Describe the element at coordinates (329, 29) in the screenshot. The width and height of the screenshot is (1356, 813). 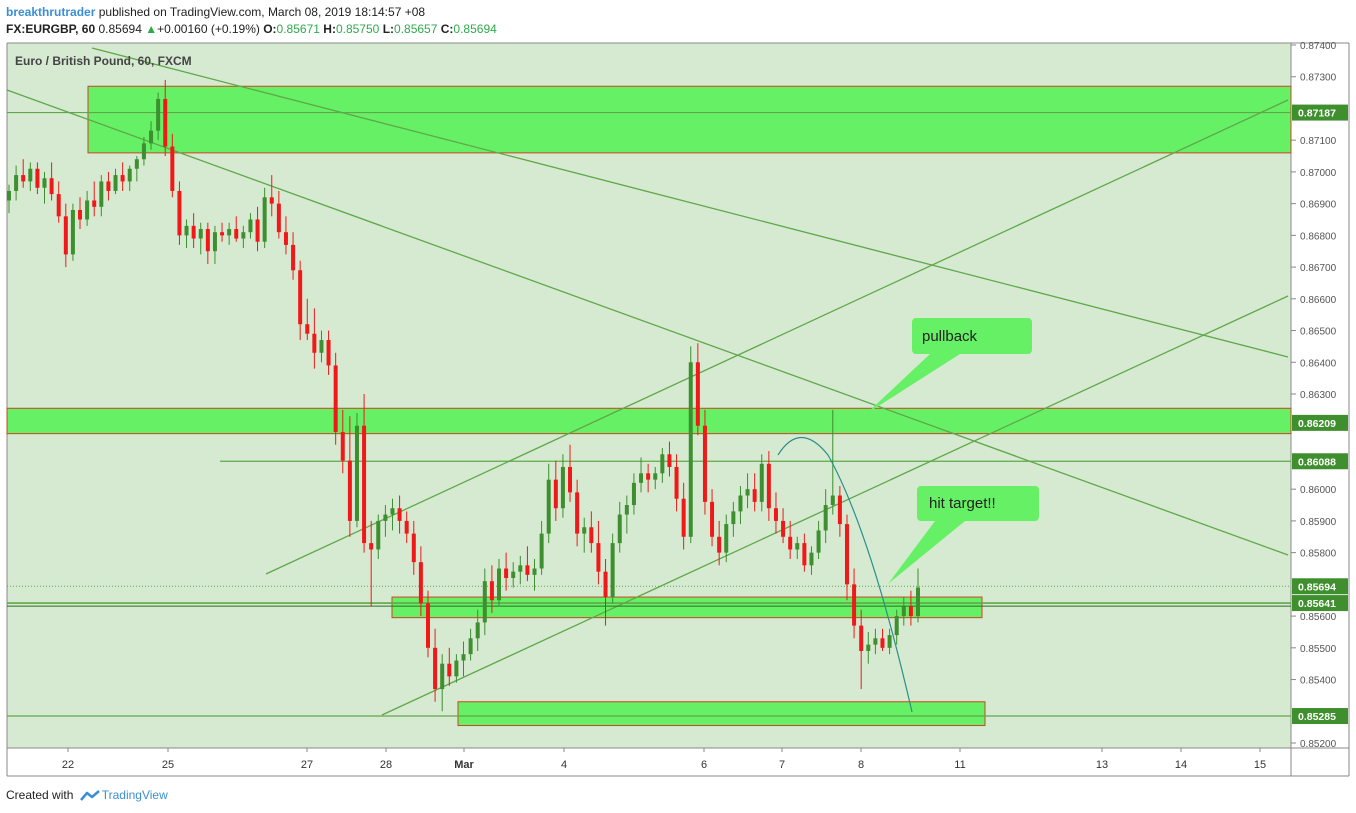
I see `high-label: H:` at that location.